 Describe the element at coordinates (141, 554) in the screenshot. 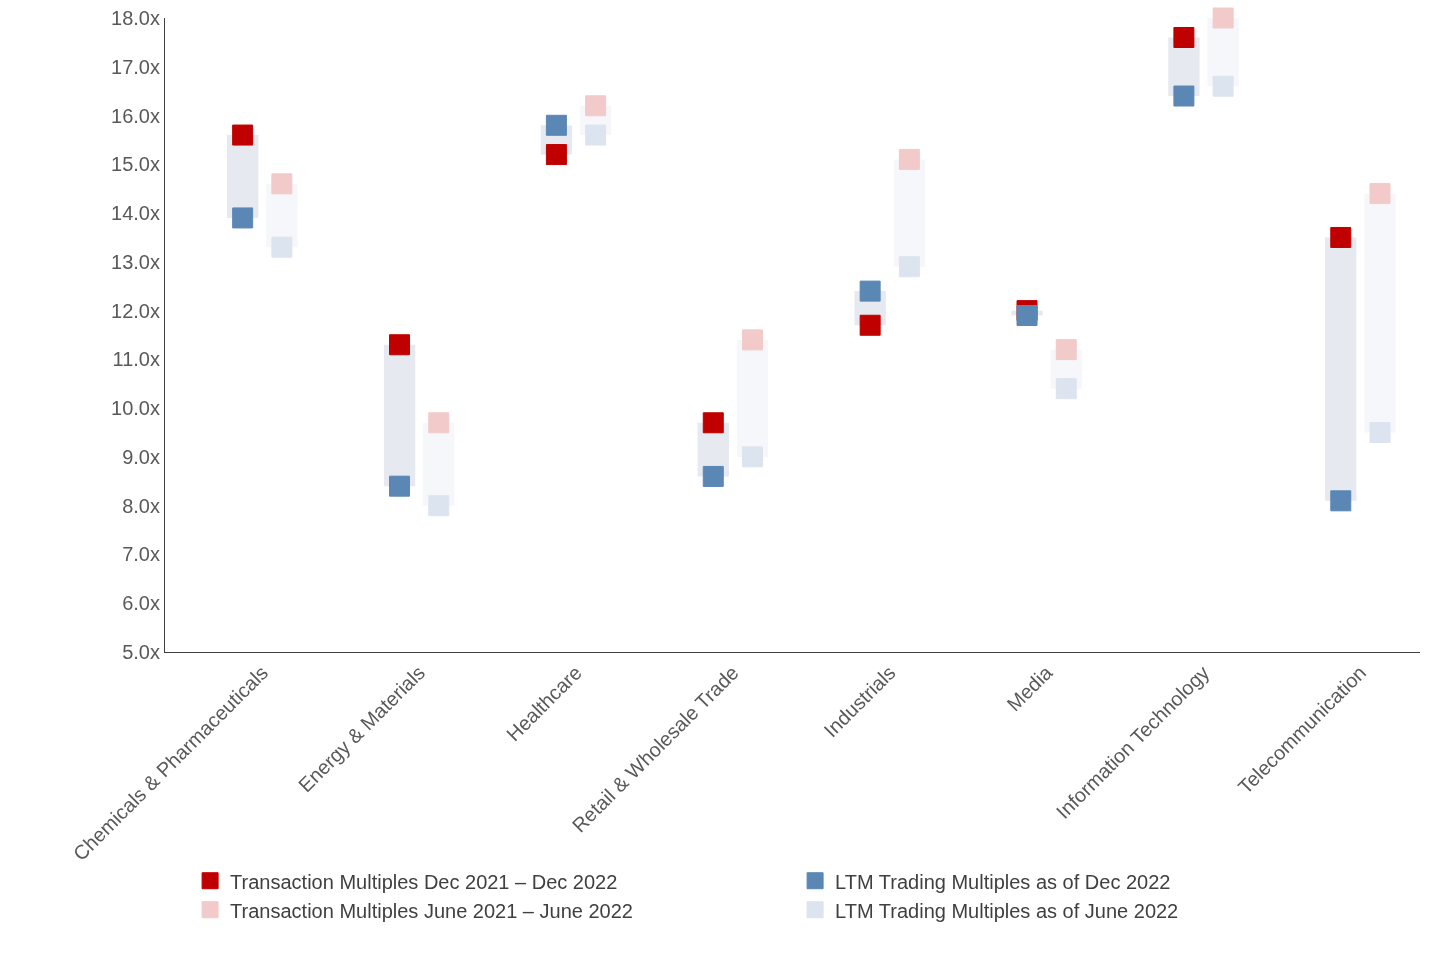

I see `y-tick-label: 7.0x` at that location.